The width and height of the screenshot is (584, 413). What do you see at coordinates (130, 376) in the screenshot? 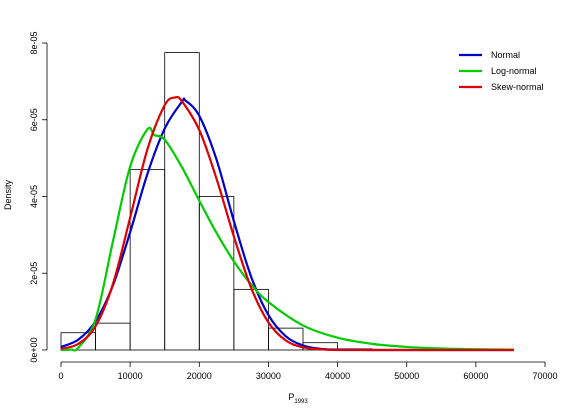
I see `x-tick-label-1: 10000` at bounding box center [130, 376].